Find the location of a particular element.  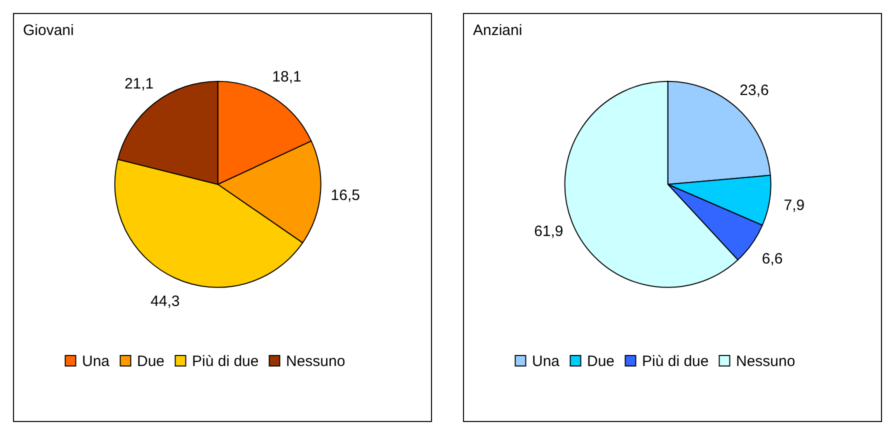

data-label: 21,1 is located at coordinates (139, 83).